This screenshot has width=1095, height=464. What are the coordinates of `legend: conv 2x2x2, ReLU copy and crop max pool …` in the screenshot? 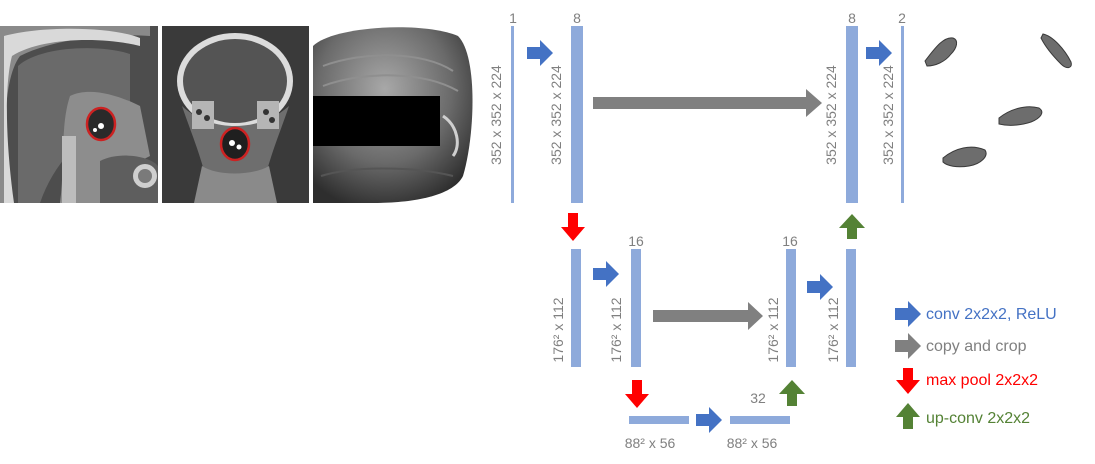 It's located at (976, 365).